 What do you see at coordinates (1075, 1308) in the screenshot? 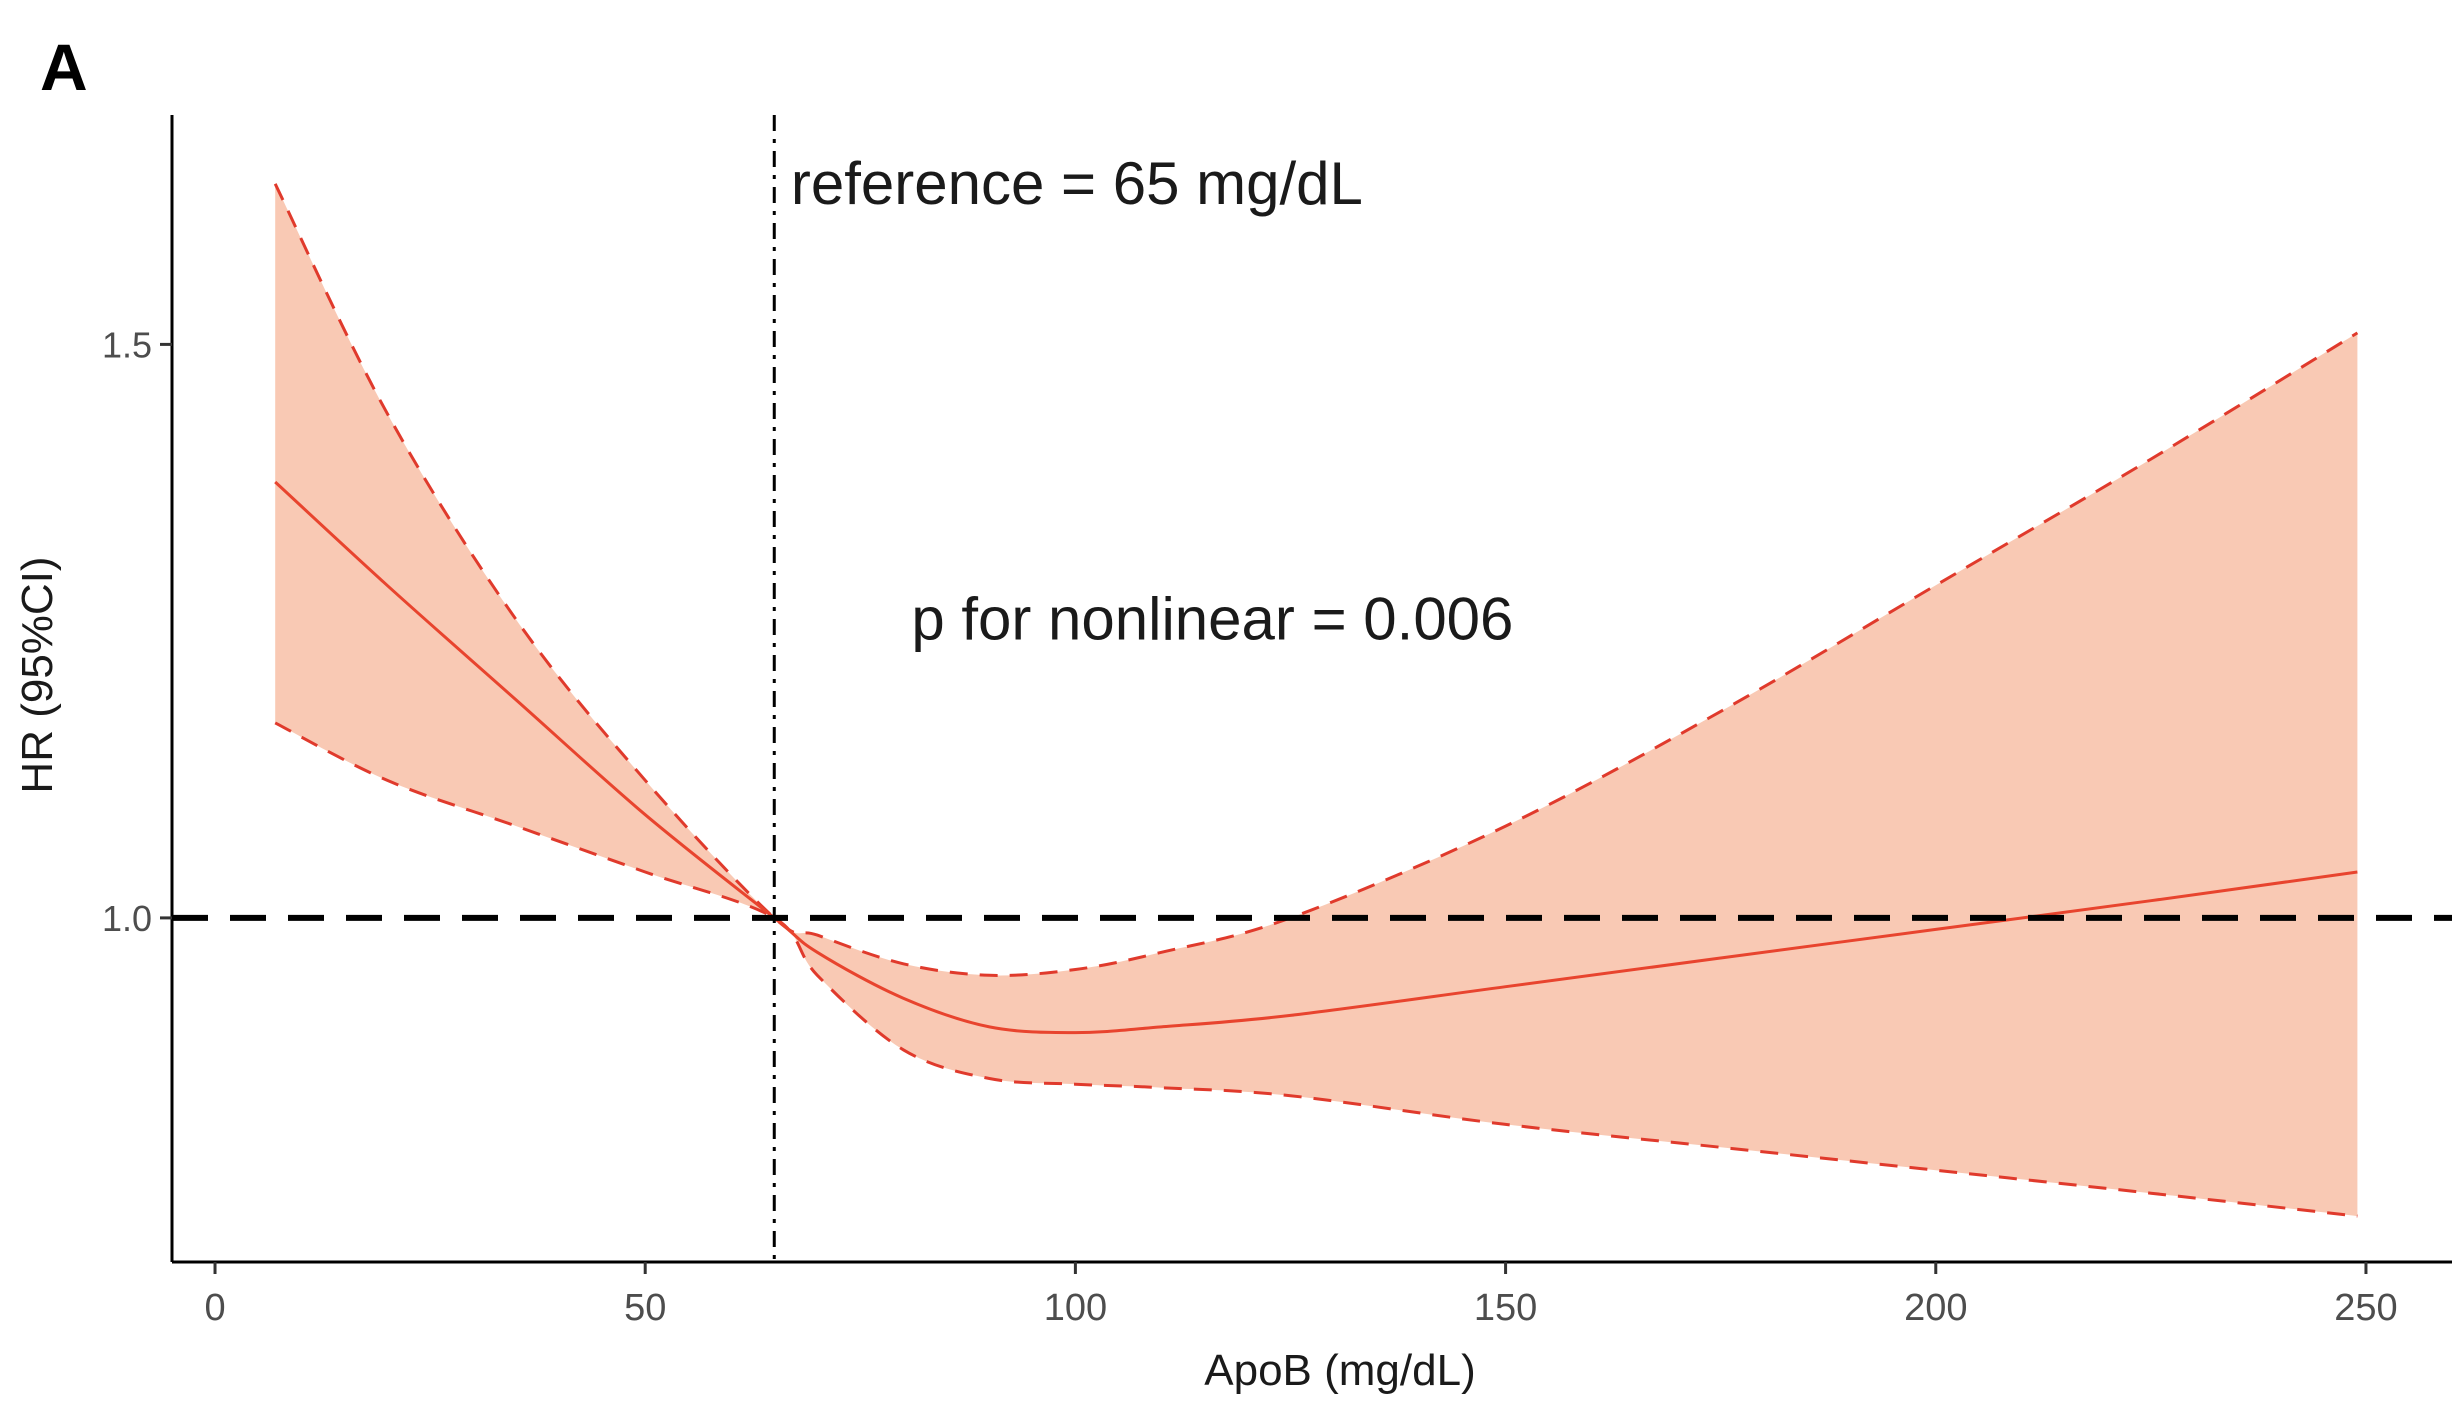
I see `x-tick-label: 100` at bounding box center [1075, 1308].